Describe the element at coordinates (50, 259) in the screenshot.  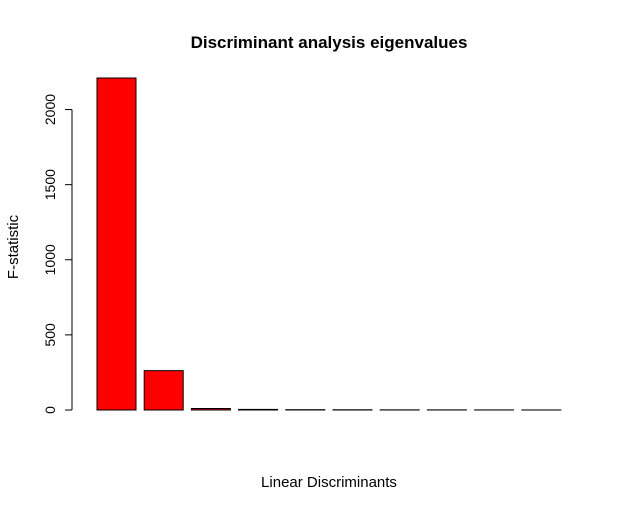
I see `y-tick-label: 1000` at that location.